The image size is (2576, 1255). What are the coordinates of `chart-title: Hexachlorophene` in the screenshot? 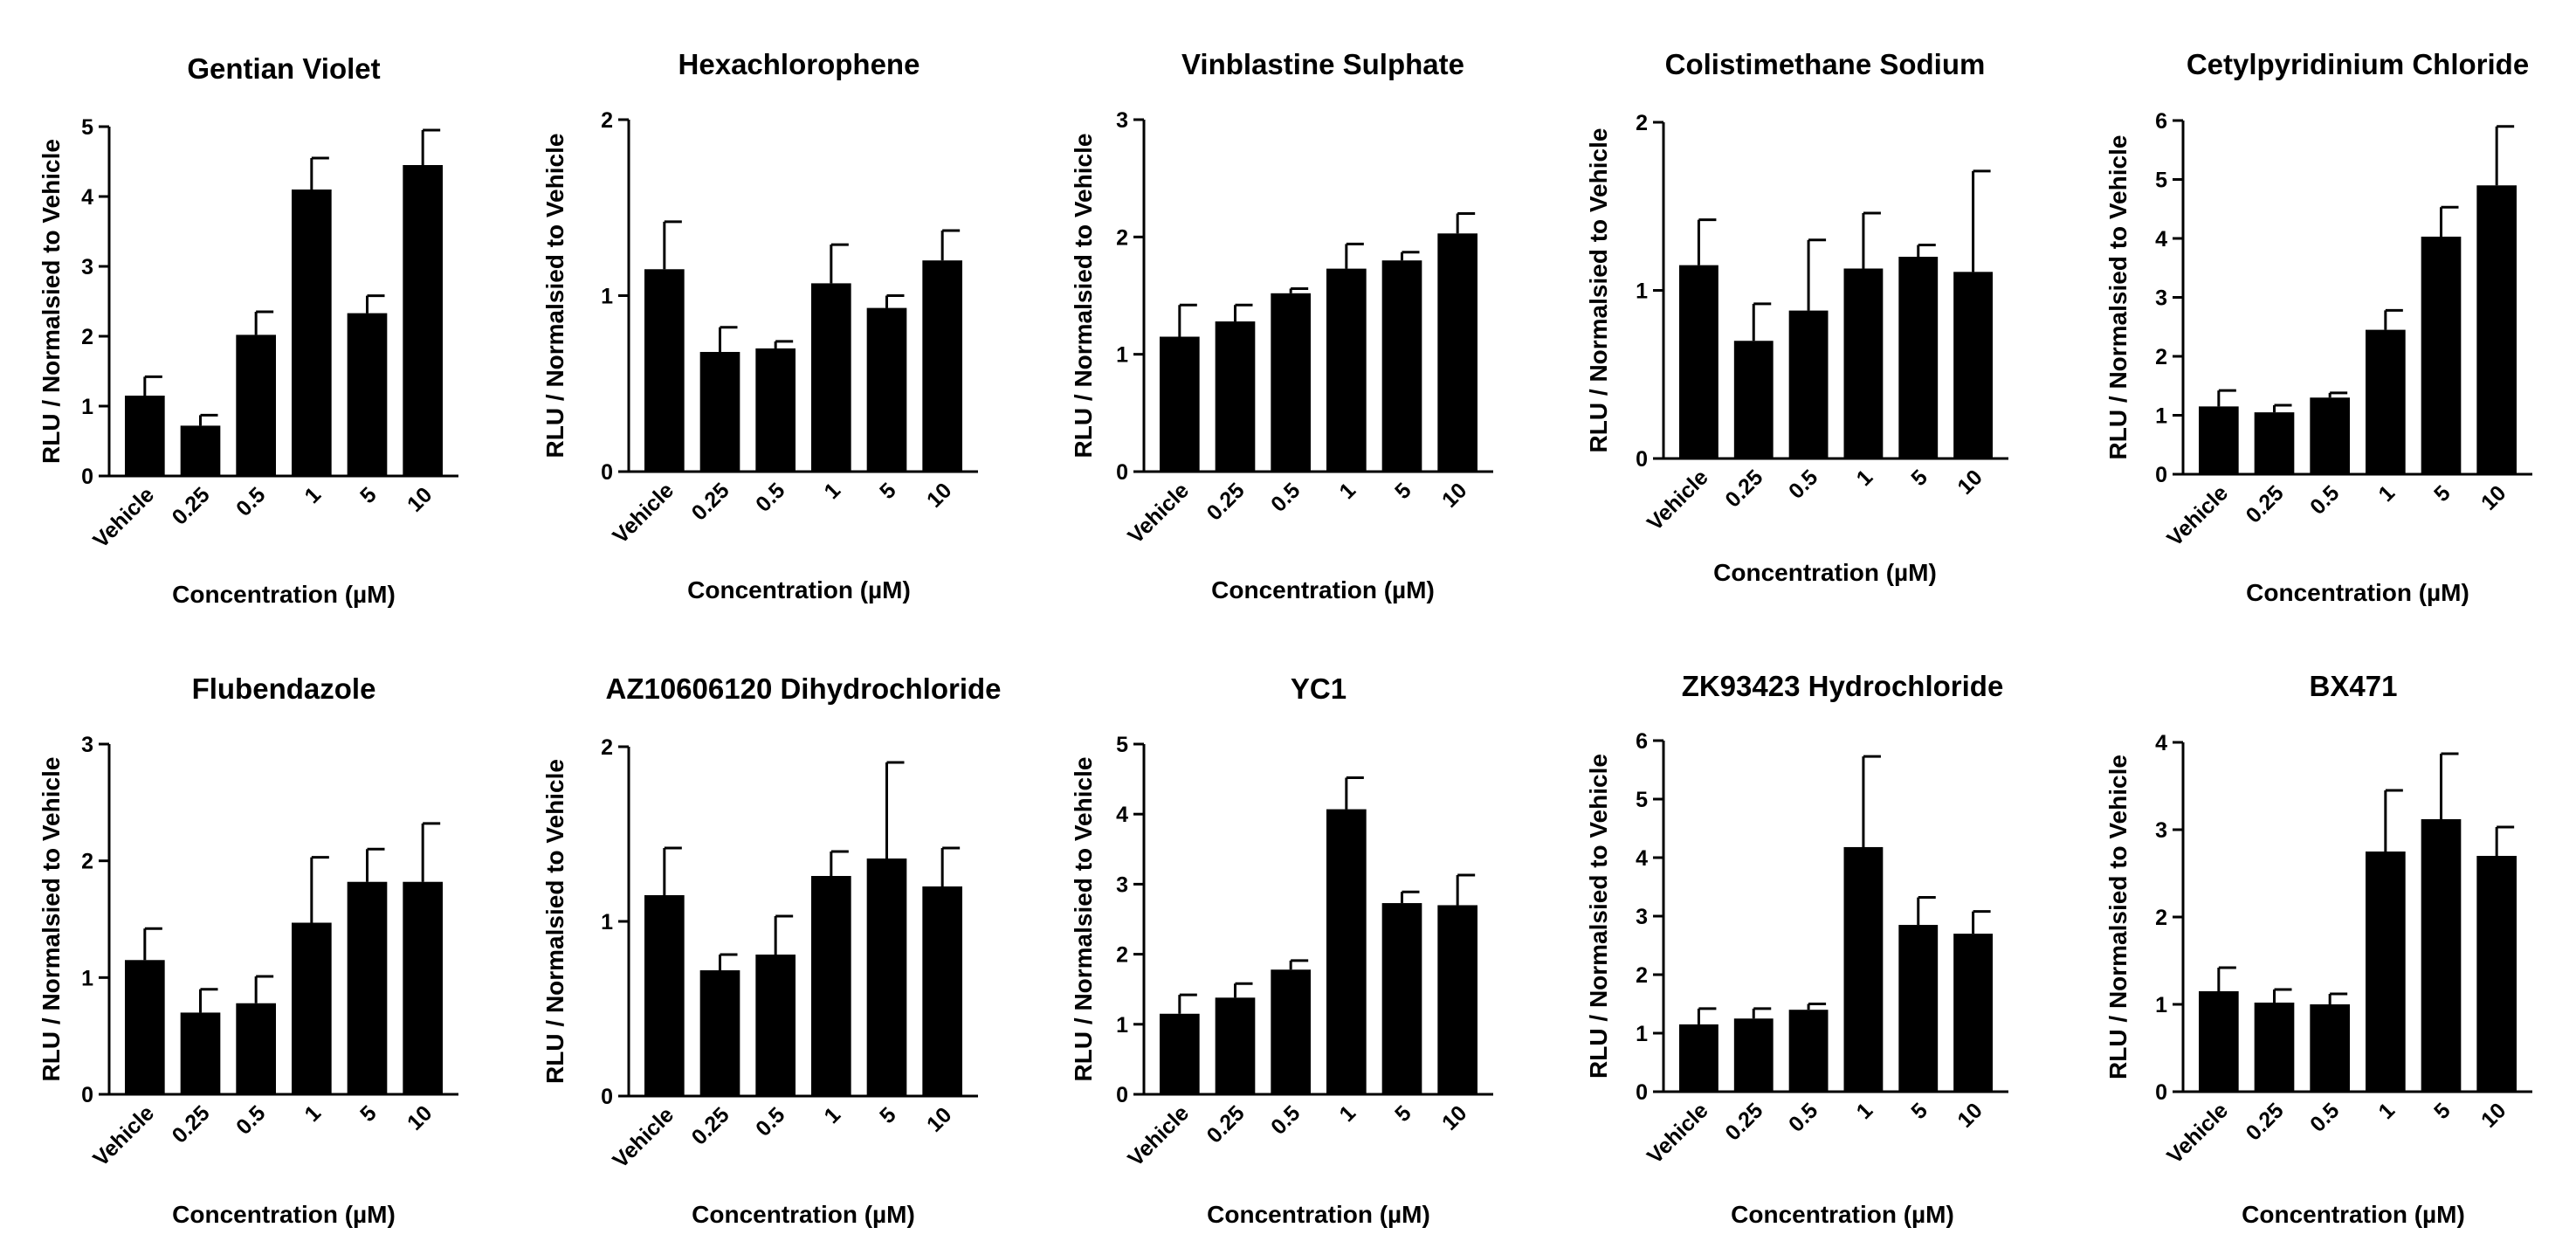 It's located at (799, 64).